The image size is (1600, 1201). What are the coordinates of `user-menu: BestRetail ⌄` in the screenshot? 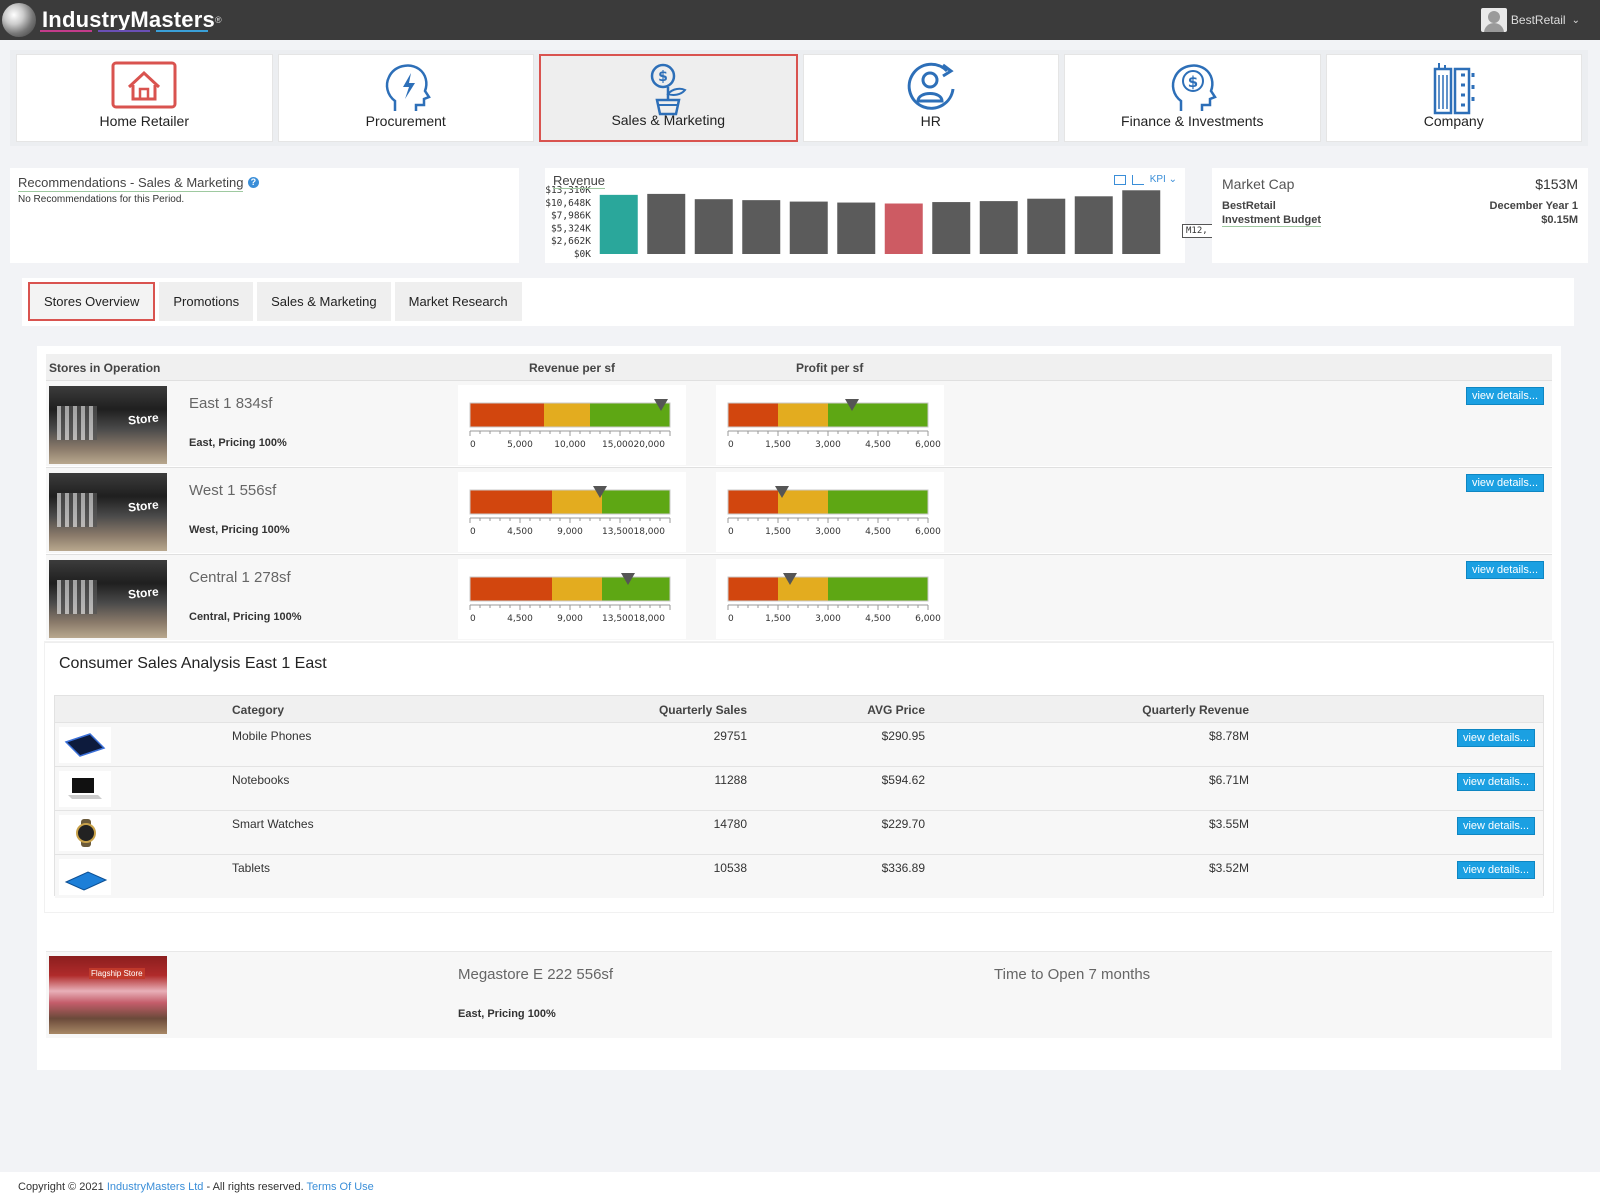 It's located at (1530, 20).